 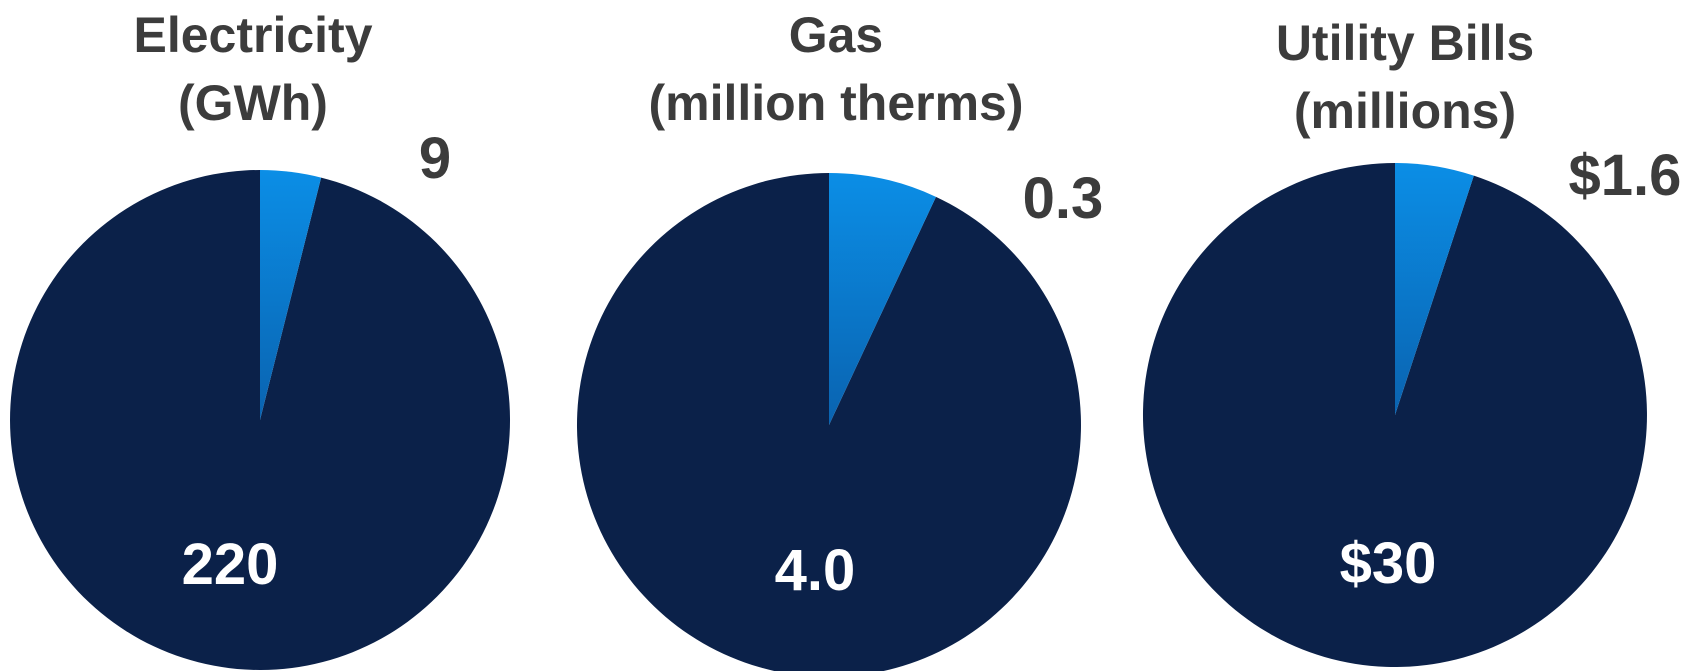 What do you see at coordinates (1405, 111) in the screenshot?
I see `chart-title-line-2: (millions)` at bounding box center [1405, 111].